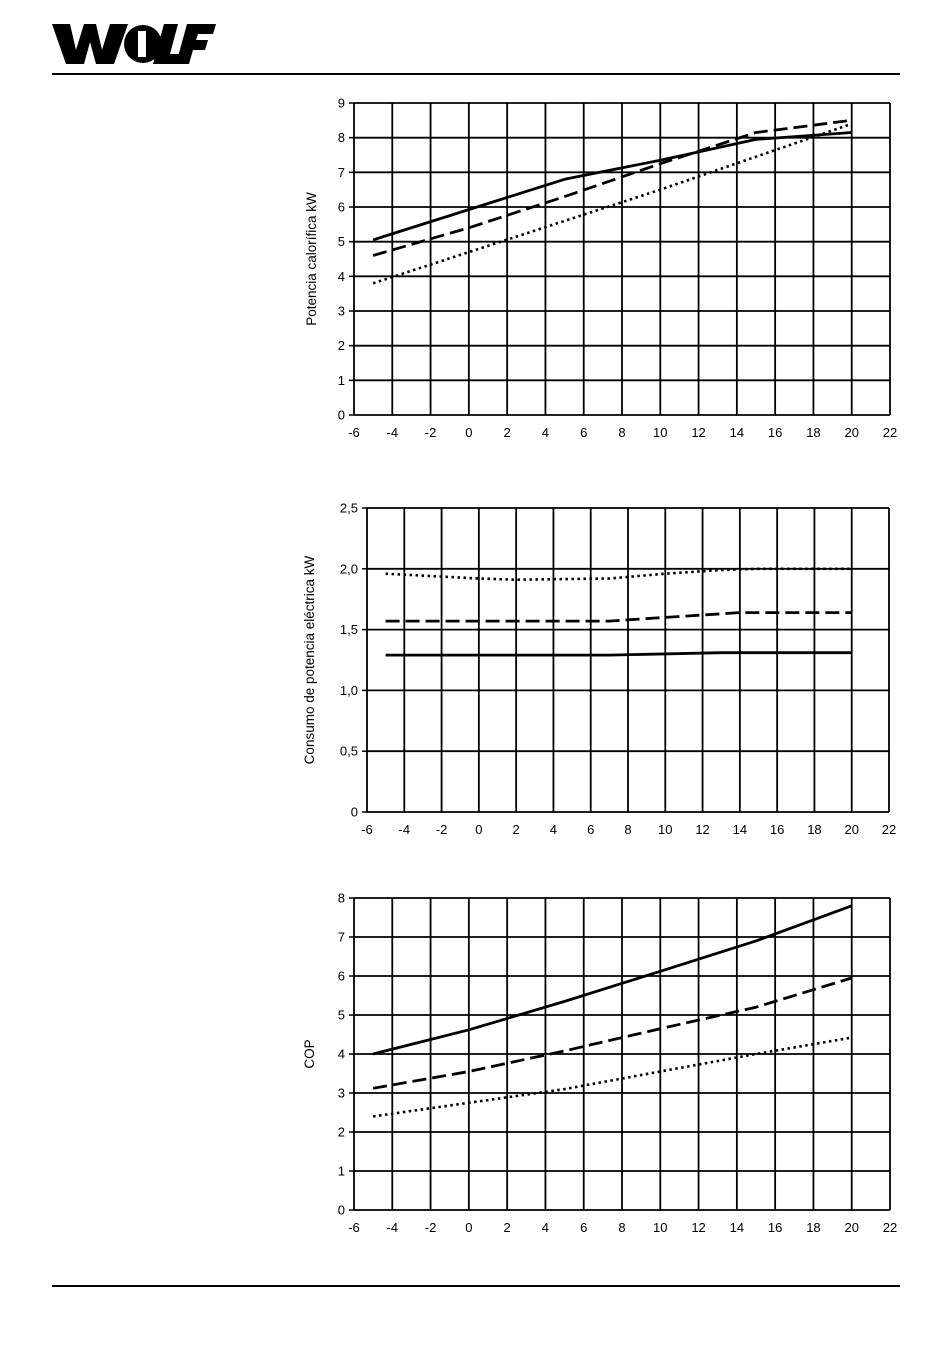 This screenshot has width=950, height=1360. I want to click on footer-rule, so click(476, 1286).